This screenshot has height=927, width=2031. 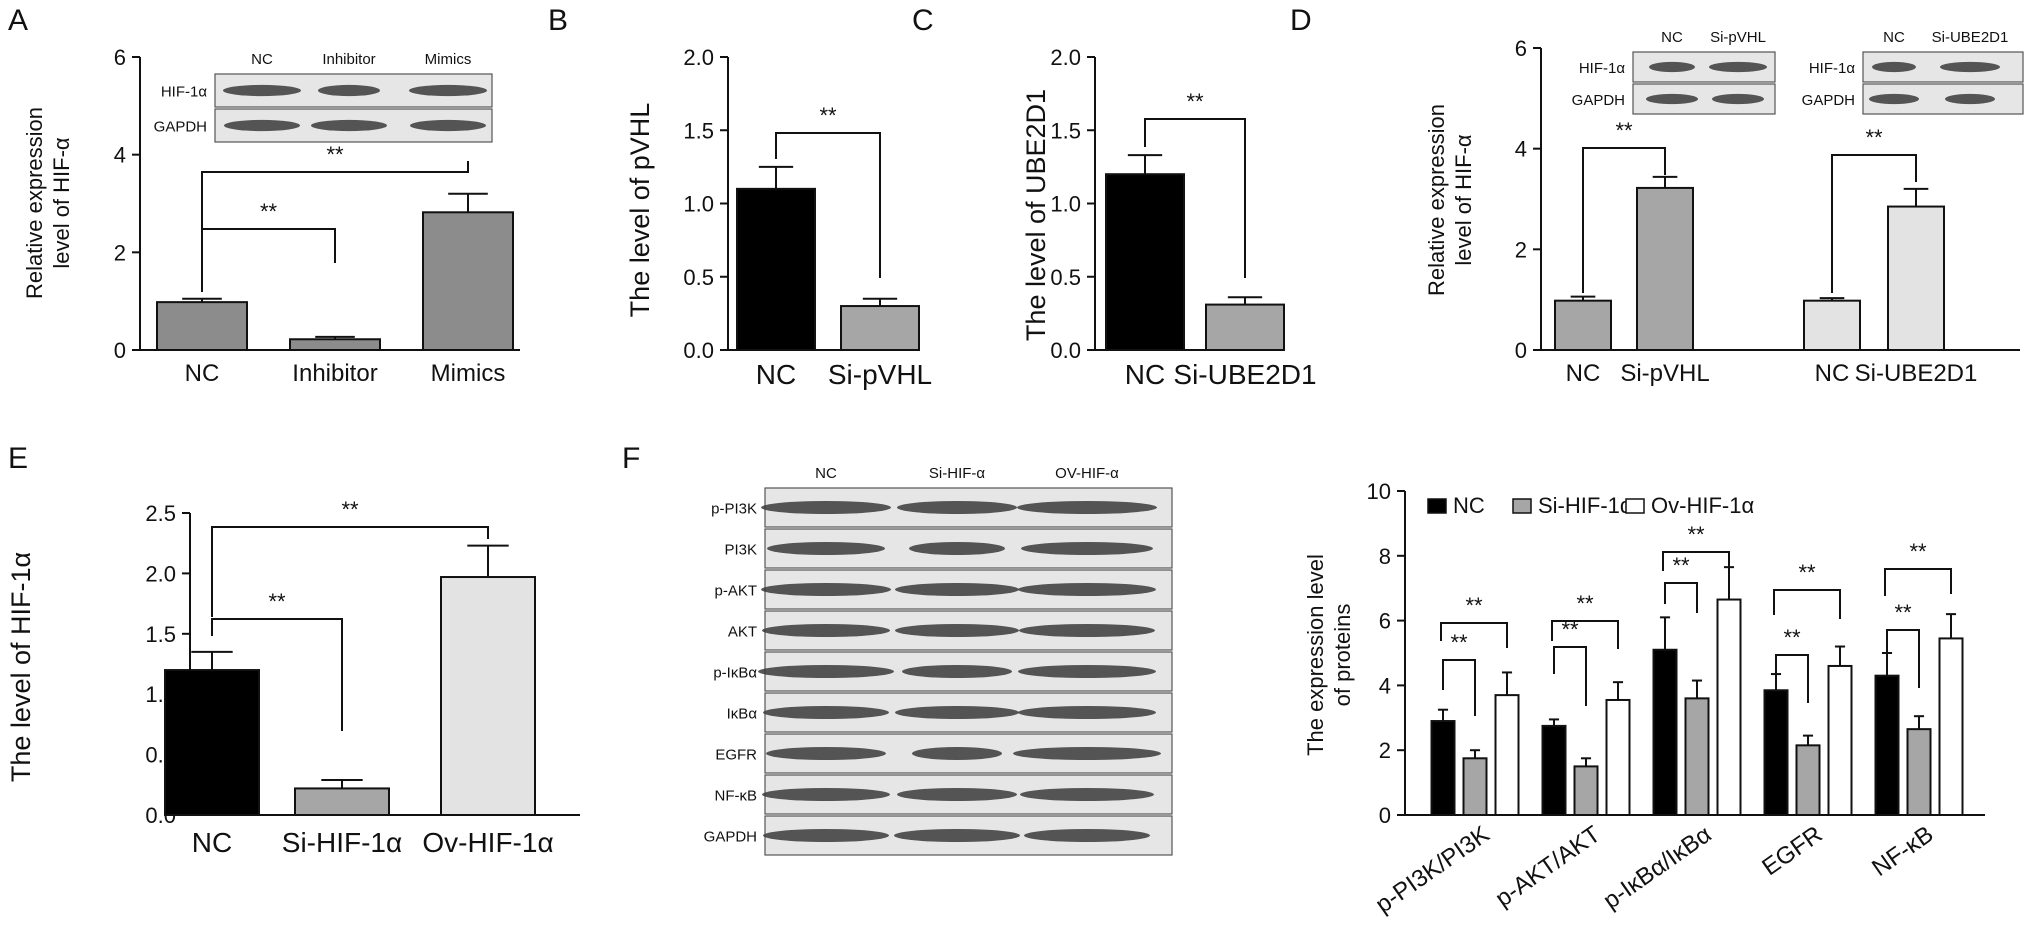 What do you see at coordinates (1437, 506) in the screenshot?
I see `legend-swatch` at bounding box center [1437, 506].